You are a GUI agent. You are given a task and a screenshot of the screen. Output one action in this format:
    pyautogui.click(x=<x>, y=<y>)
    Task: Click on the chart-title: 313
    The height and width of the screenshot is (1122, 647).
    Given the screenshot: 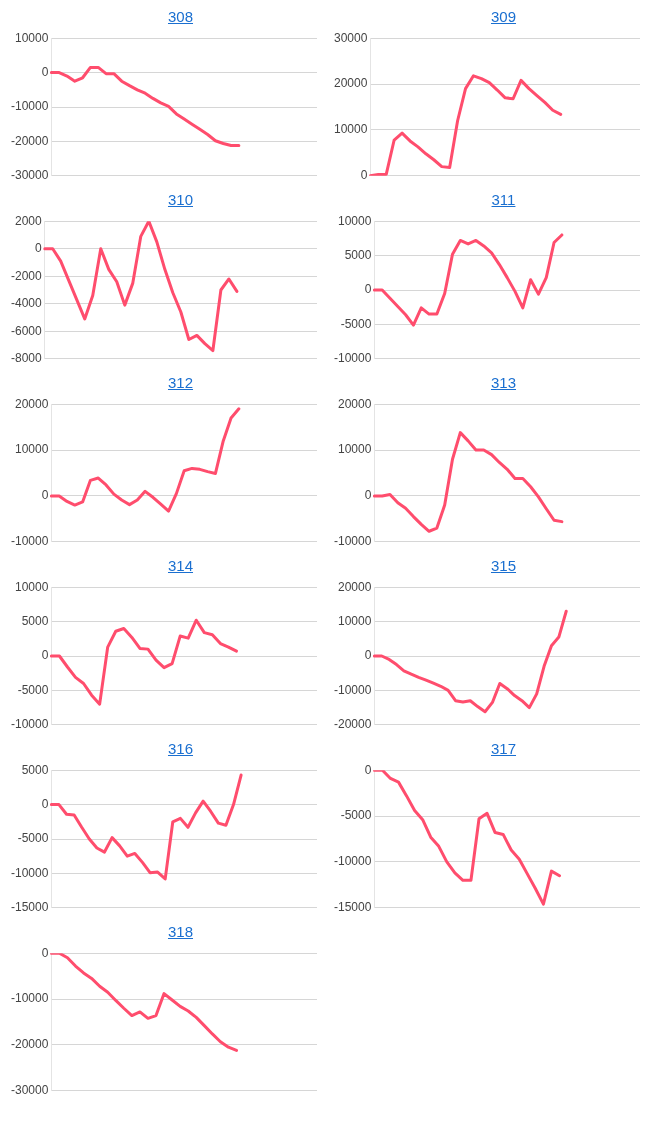 What is the action you would take?
    pyautogui.click(x=503, y=383)
    